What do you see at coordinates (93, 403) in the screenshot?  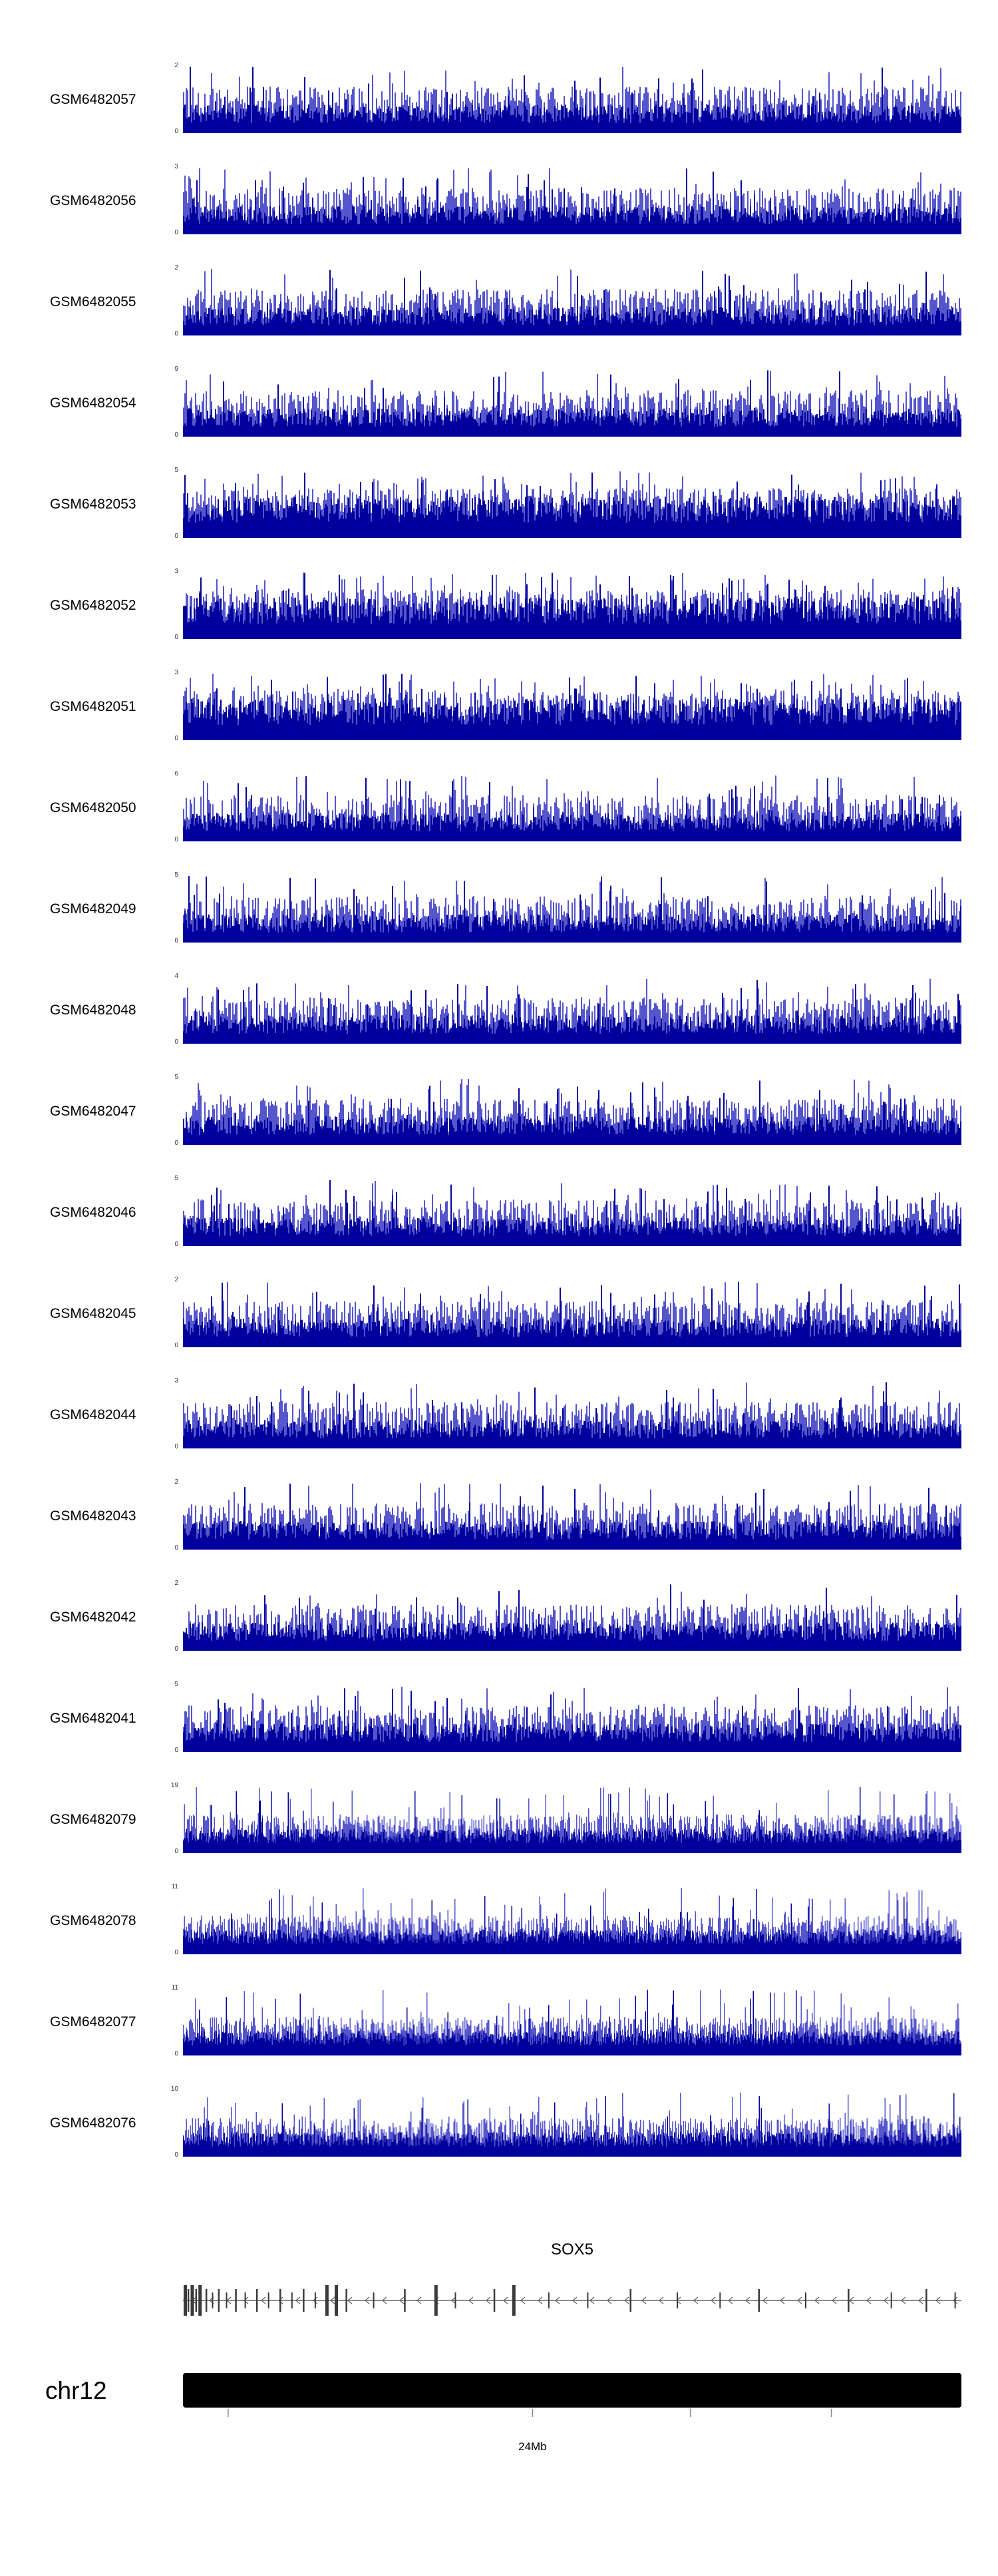 I see `sample-label: GSM6482054` at bounding box center [93, 403].